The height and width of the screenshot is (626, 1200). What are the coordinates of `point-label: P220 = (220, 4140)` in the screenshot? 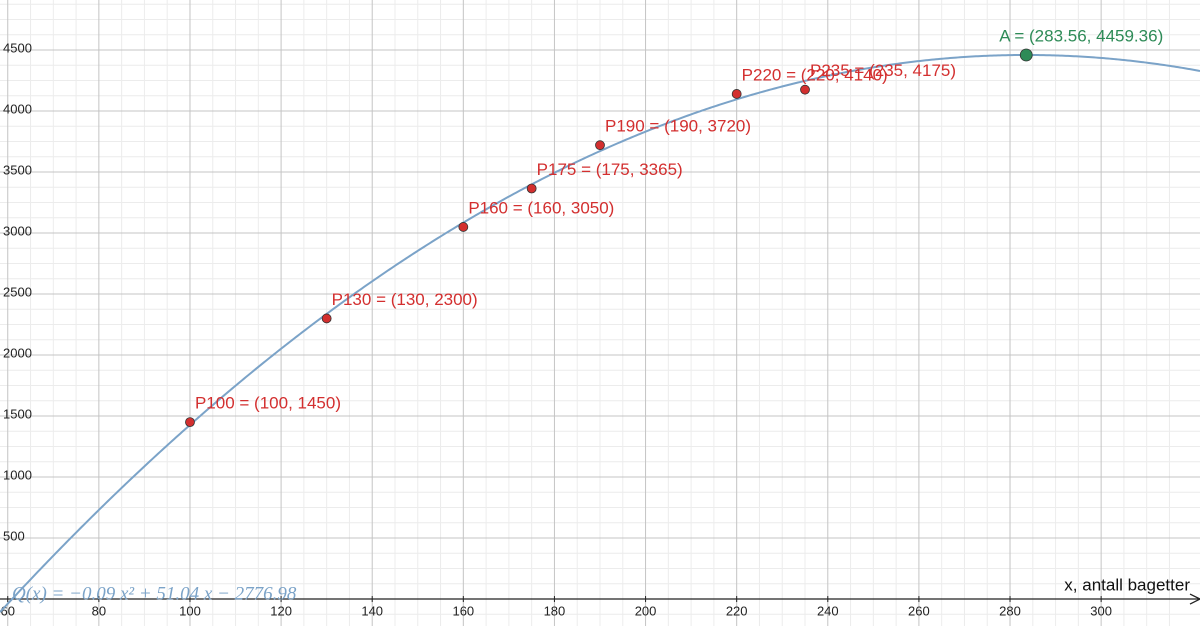 It's located at (815, 74).